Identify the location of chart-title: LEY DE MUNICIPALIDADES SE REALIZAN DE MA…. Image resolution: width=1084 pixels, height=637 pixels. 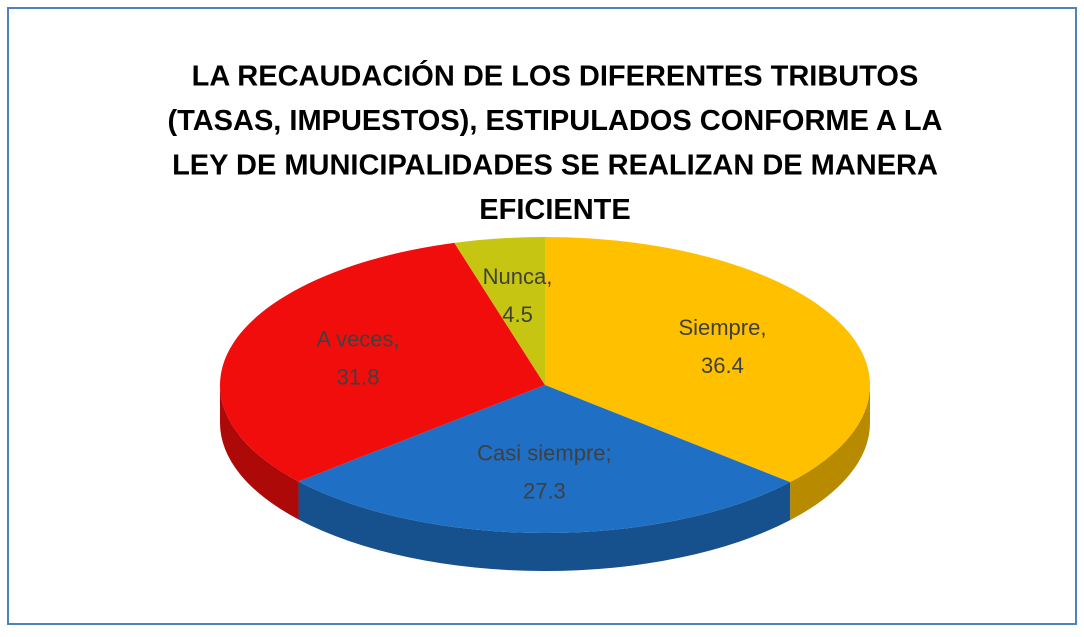
(555, 166).